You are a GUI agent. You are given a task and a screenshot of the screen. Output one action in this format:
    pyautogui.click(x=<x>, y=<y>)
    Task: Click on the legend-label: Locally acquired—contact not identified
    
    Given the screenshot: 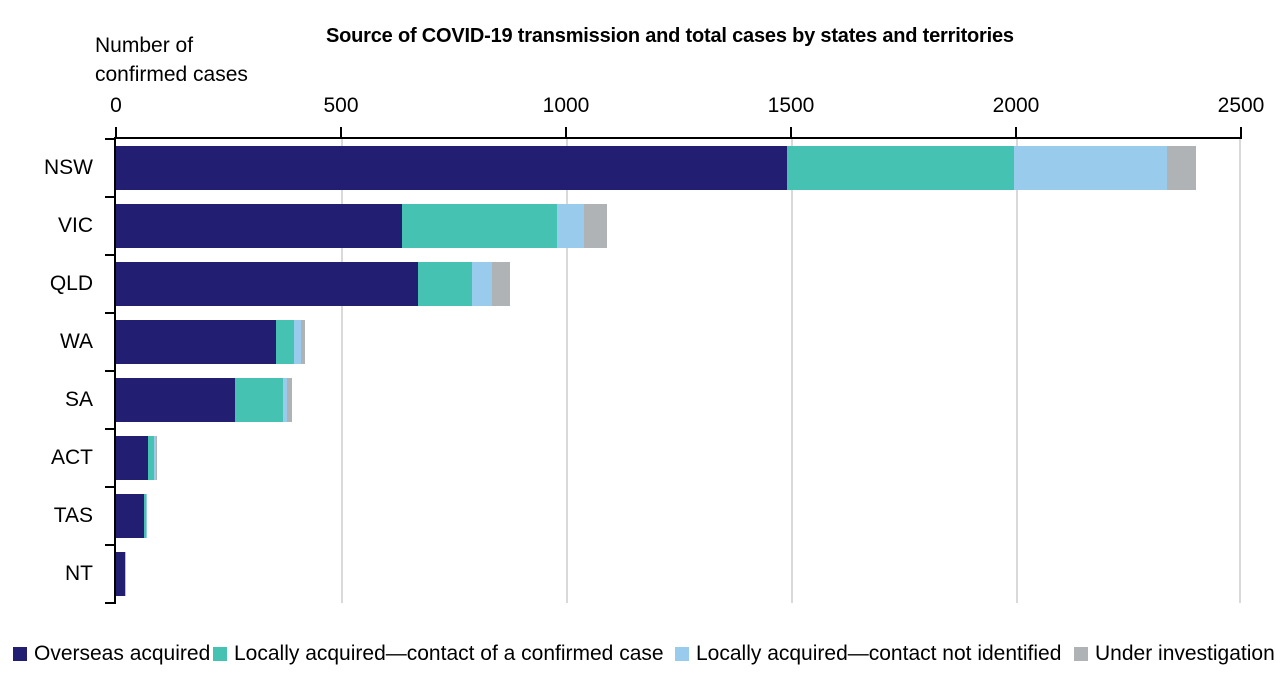 What is the action you would take?
    pyautogui.click(x=879, y=653)
    